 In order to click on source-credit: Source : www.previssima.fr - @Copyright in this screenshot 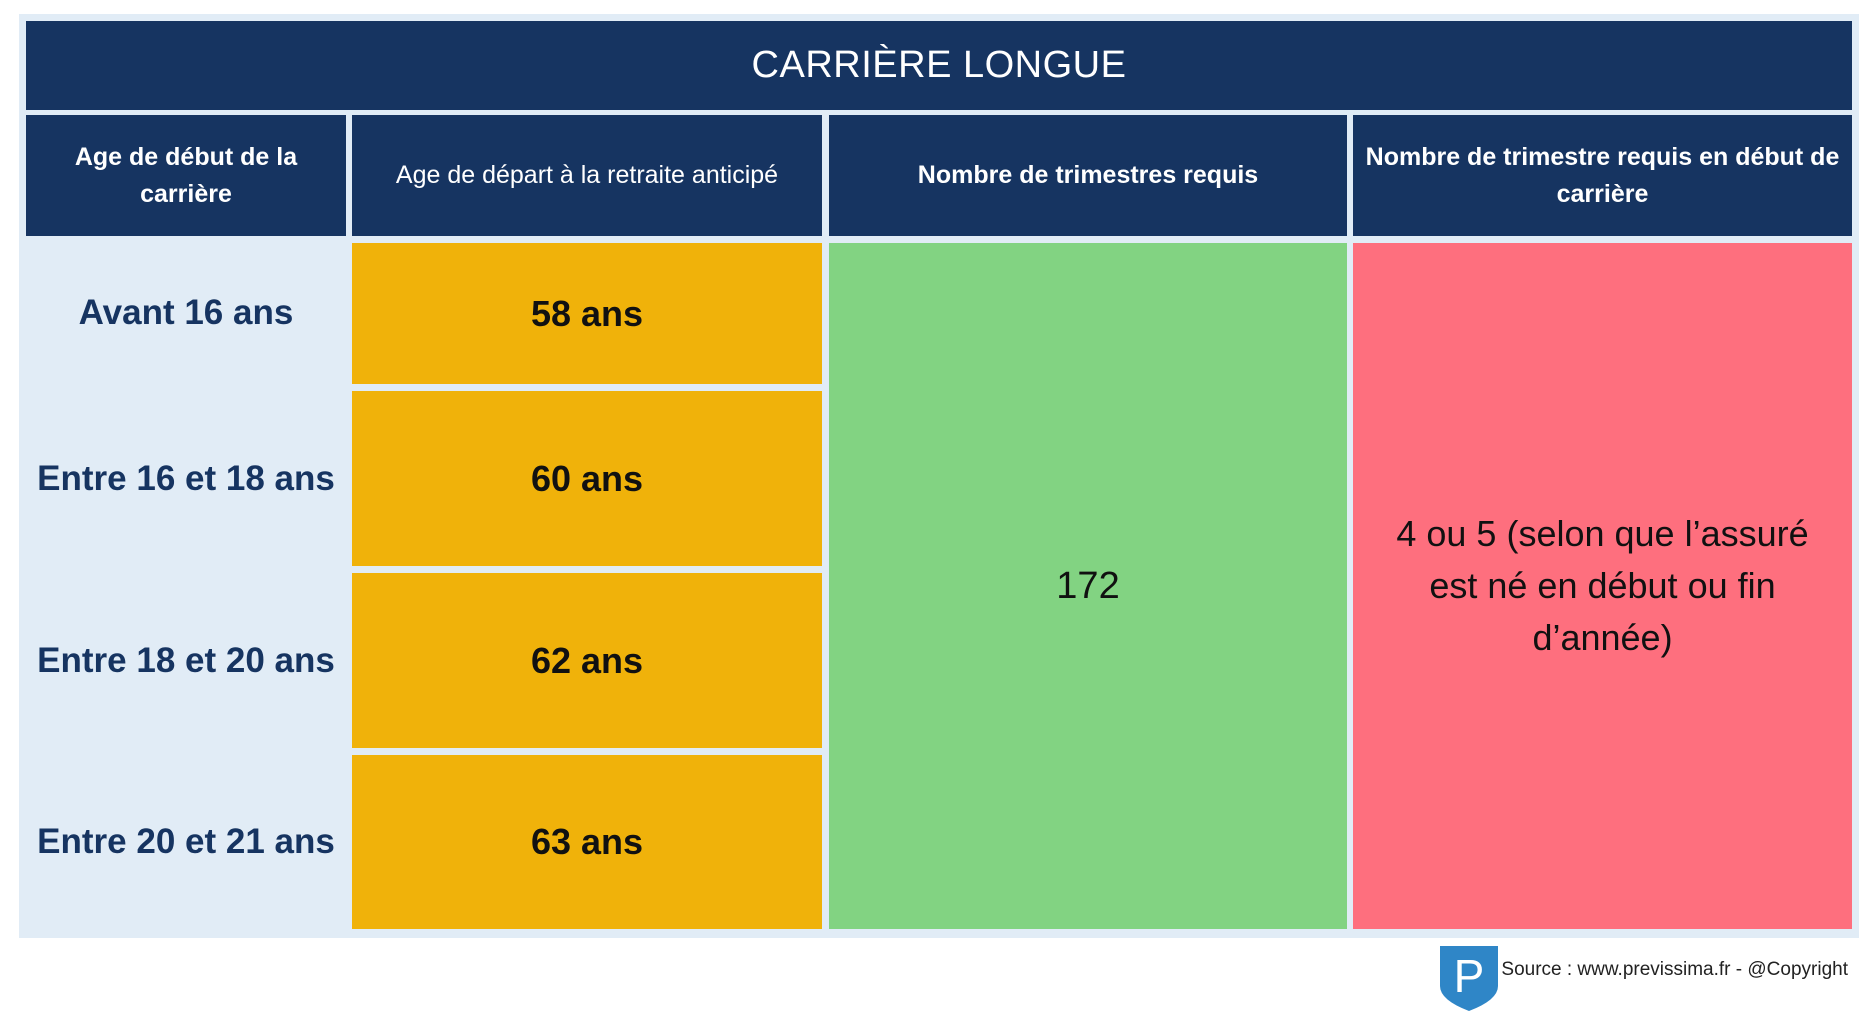, I will do `click(1674, 969)`.